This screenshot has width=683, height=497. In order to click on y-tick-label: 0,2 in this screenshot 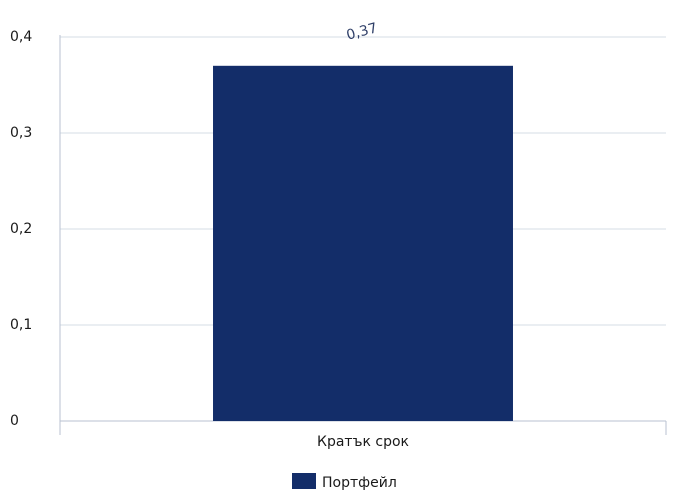, I will do `click(21, 229)`.